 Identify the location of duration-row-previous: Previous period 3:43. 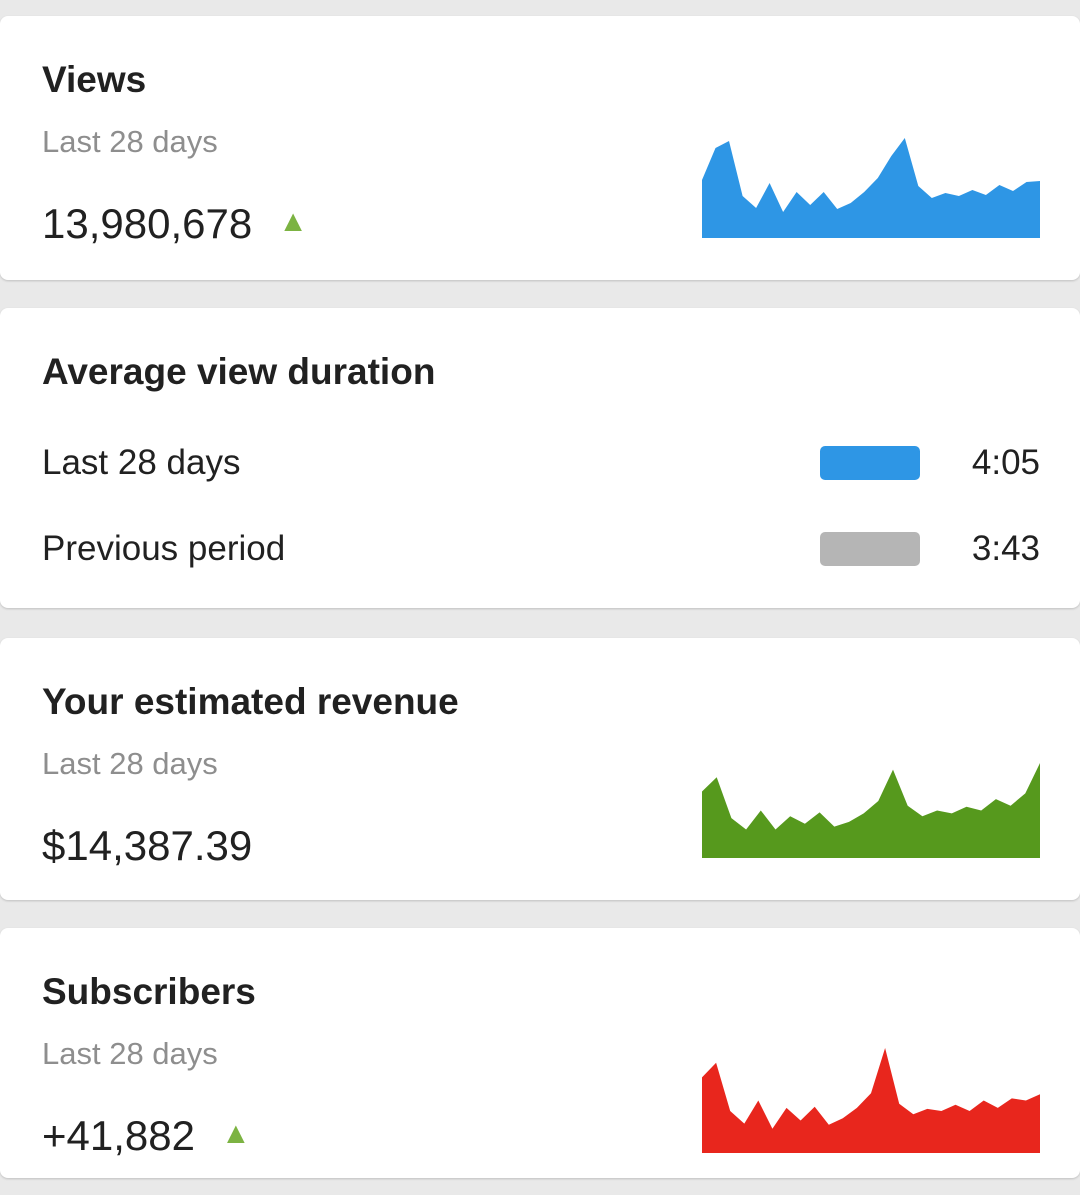
(541, 549).